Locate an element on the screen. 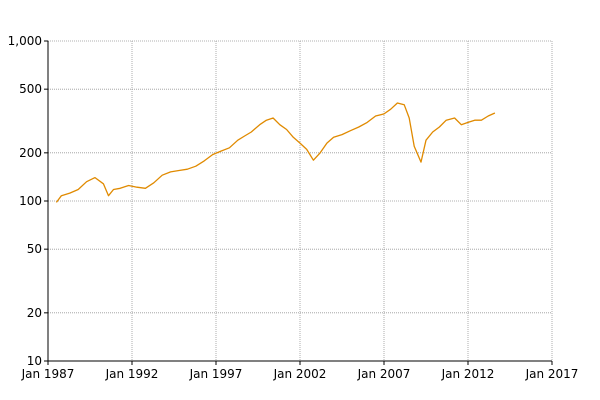  x-tick-label: Jan 2012 is located at coordinates (468, 374).